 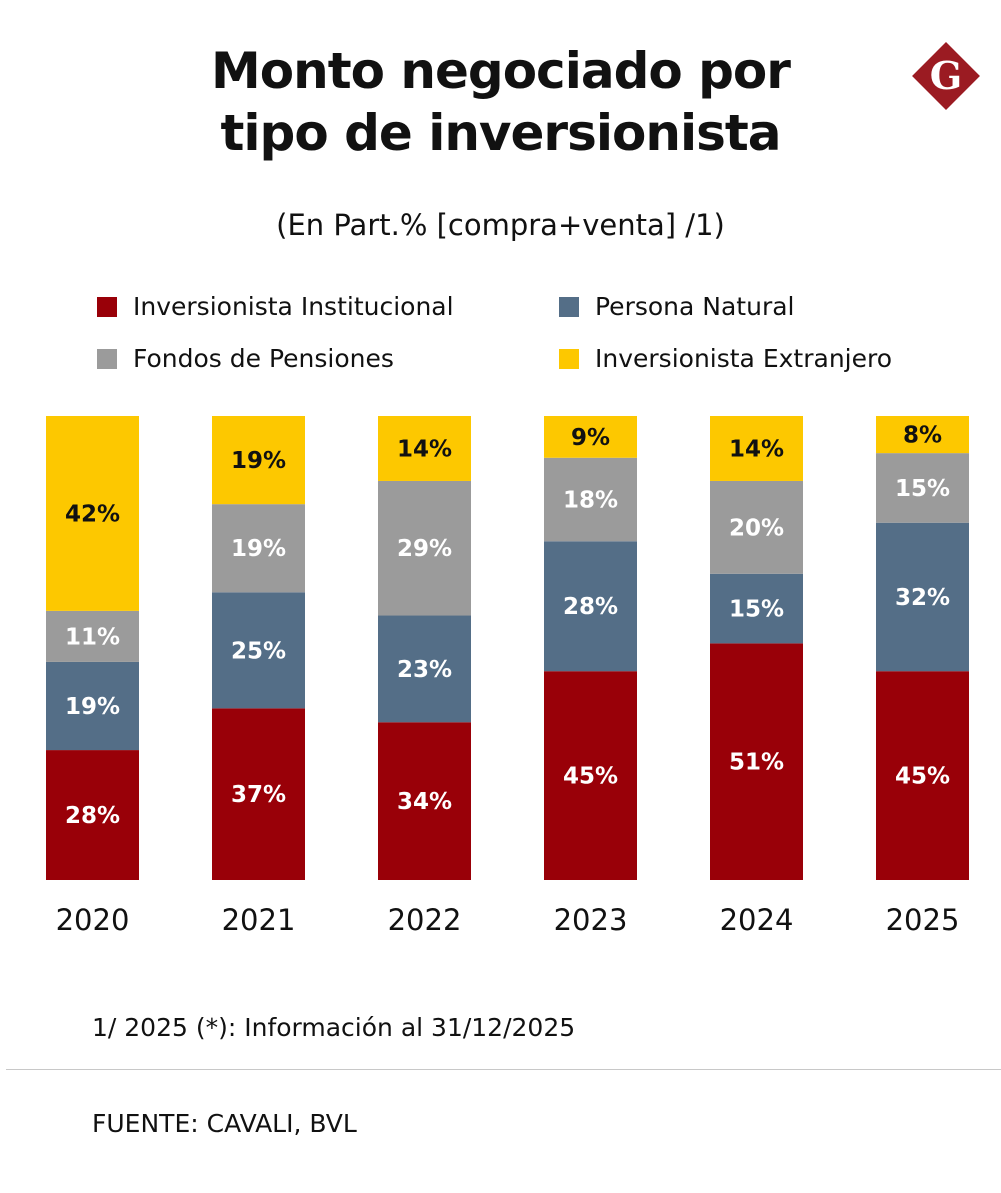 I want to click on legend-natural: Persona Natural, so click(x=677, y=306).